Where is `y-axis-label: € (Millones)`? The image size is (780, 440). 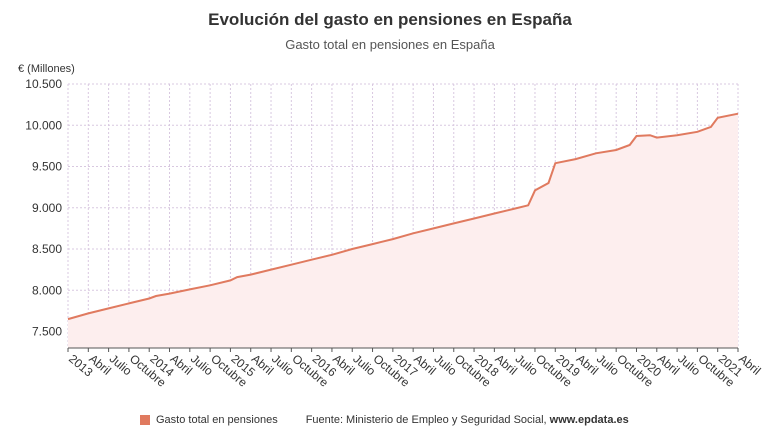
y-axis-label: € (Millones) is located at coordinates (46, 69).